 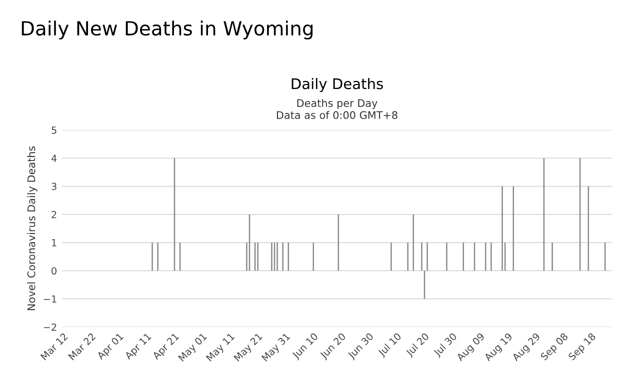 What do you see at coordinates (167, 30) in the screenshot?
I see `chart-title: Daily New Deaths in Wyoming` at bounding box center [167, 30].